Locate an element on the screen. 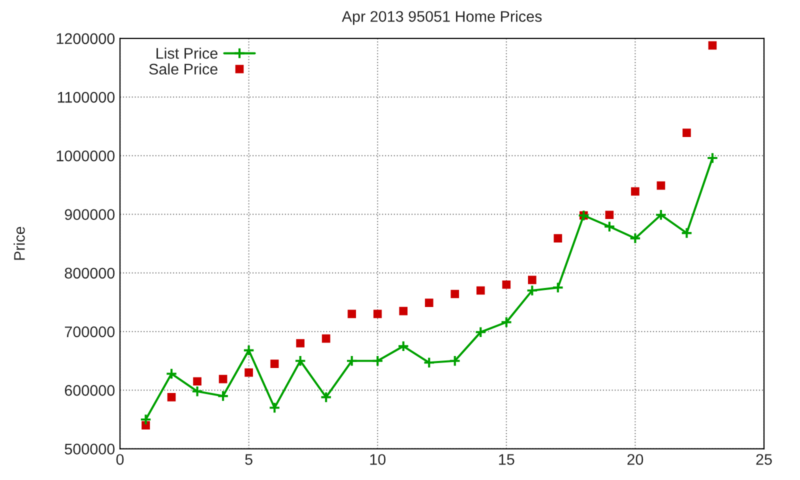  x-tick-label: 20 is located at coordinates (635, 459).